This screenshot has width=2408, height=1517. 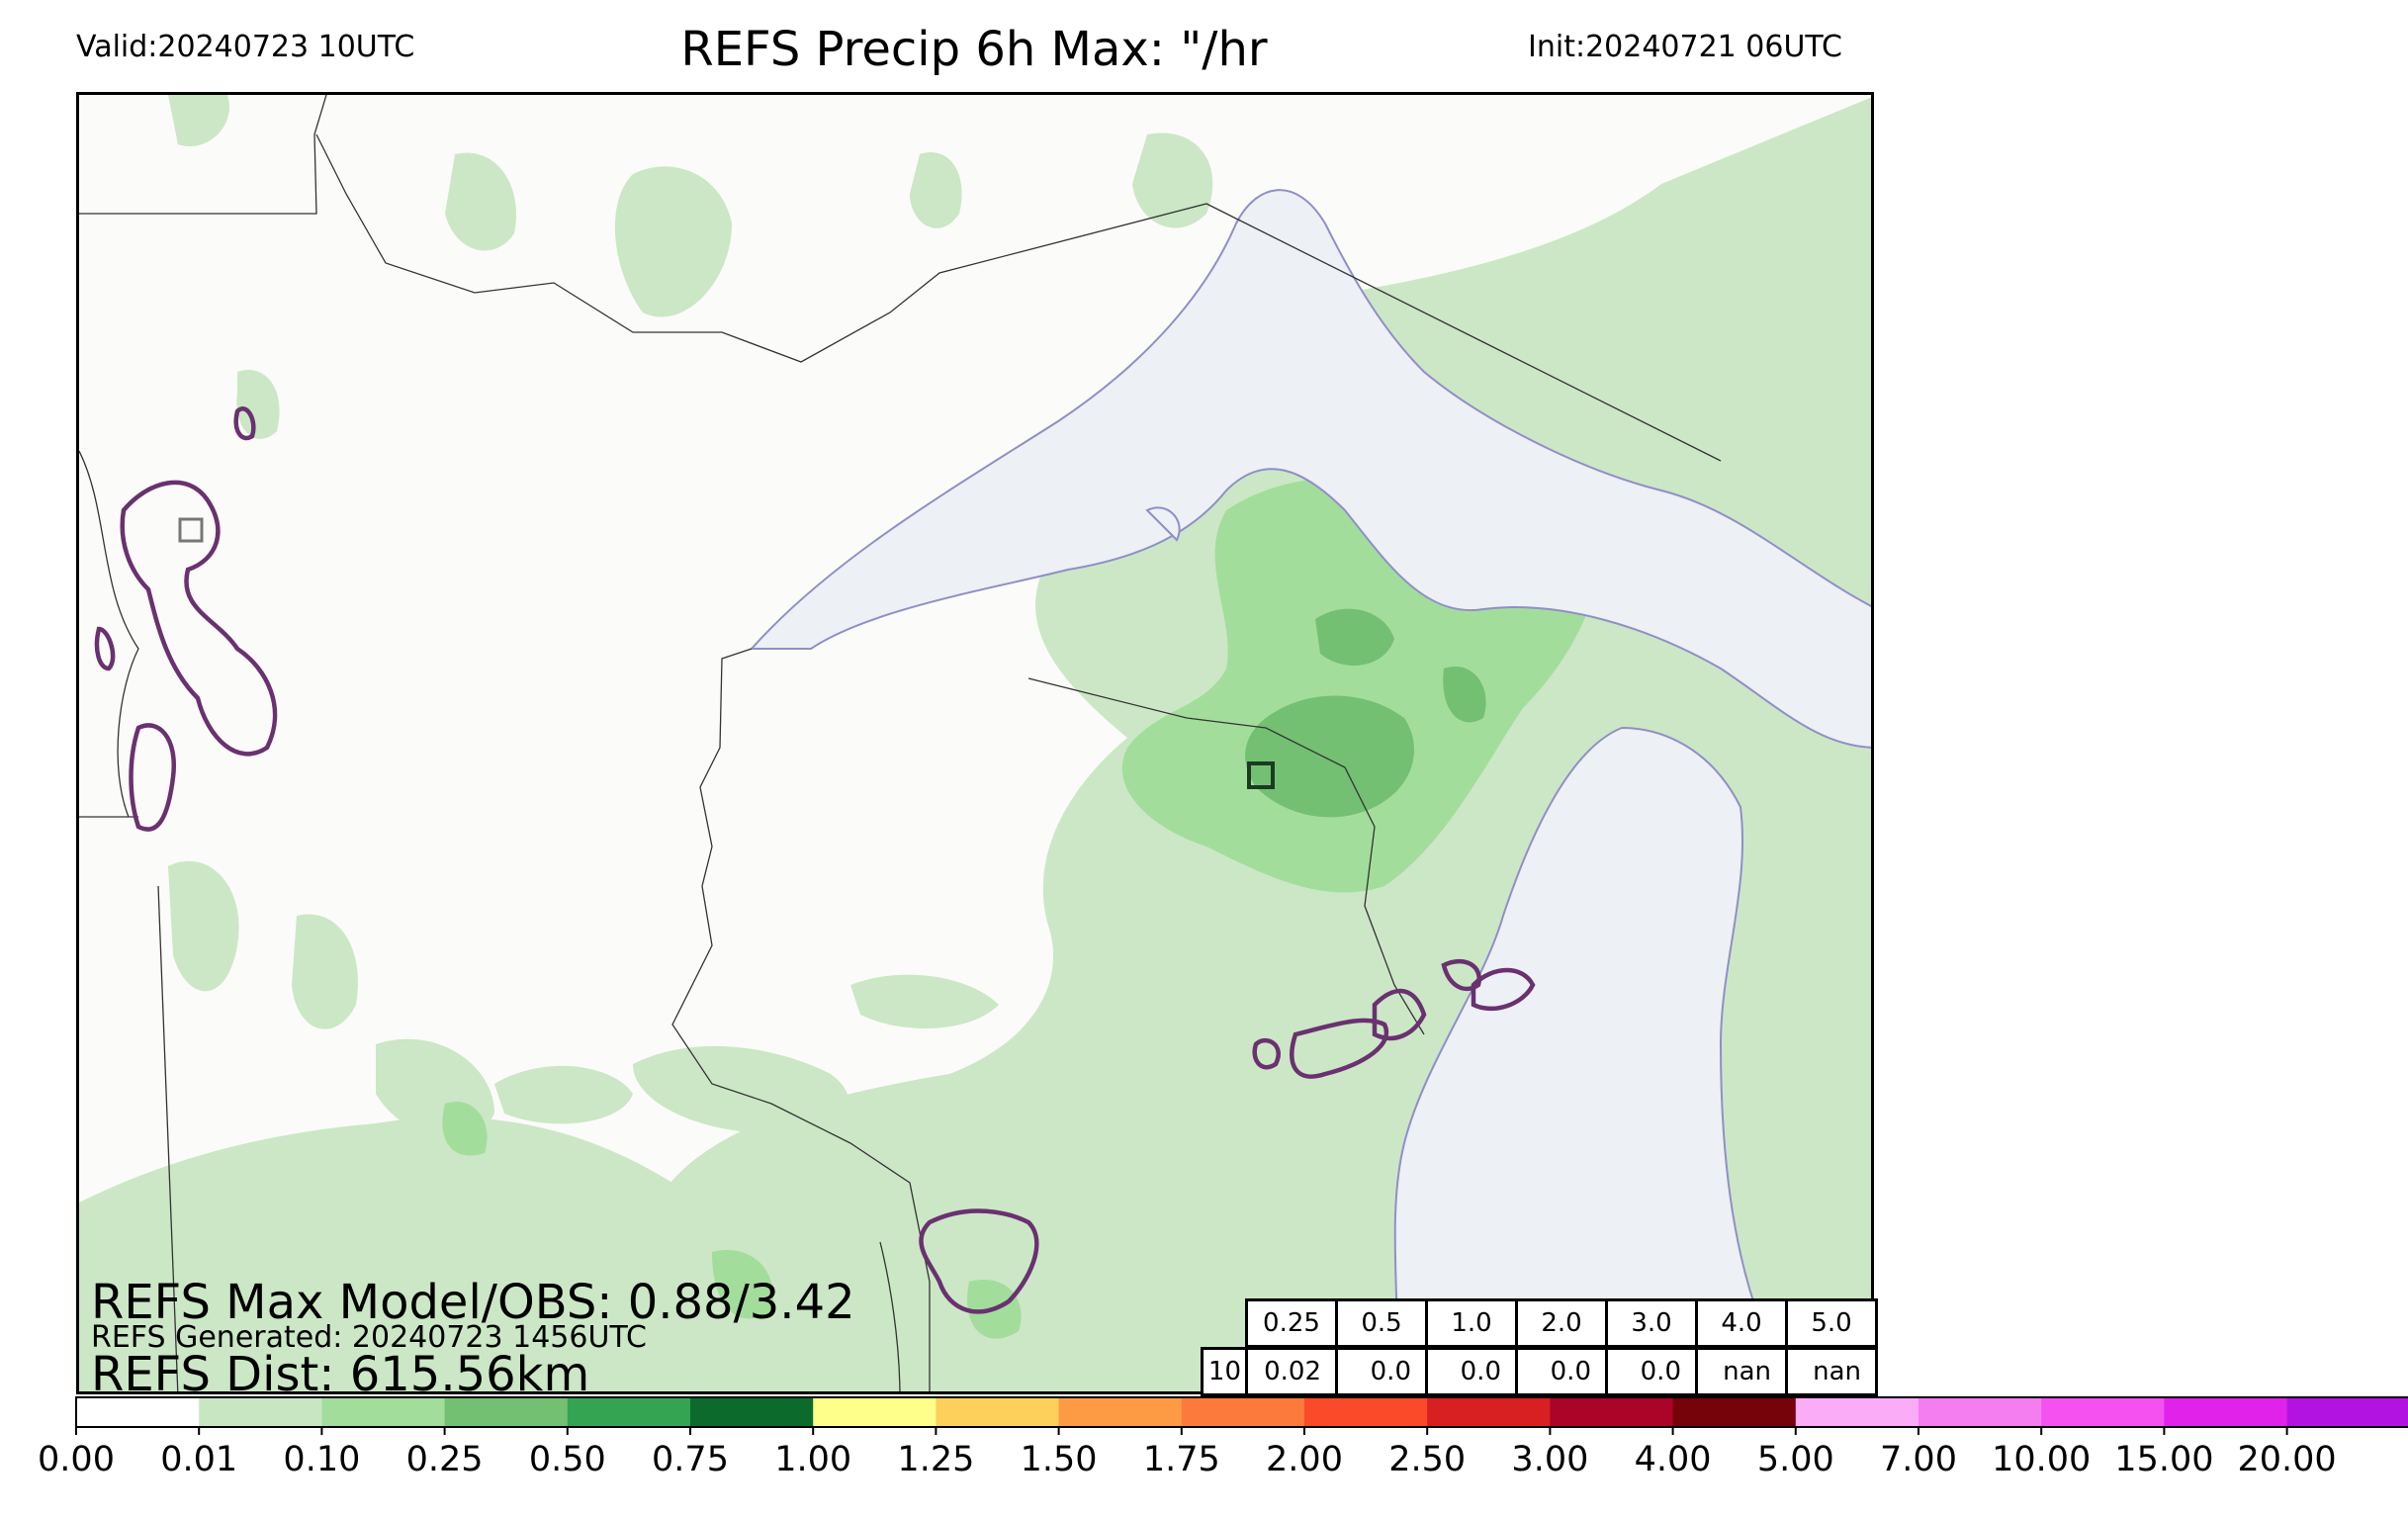 I want to click on threshold-cell: 1.0, so click(x=1471, y=1323).